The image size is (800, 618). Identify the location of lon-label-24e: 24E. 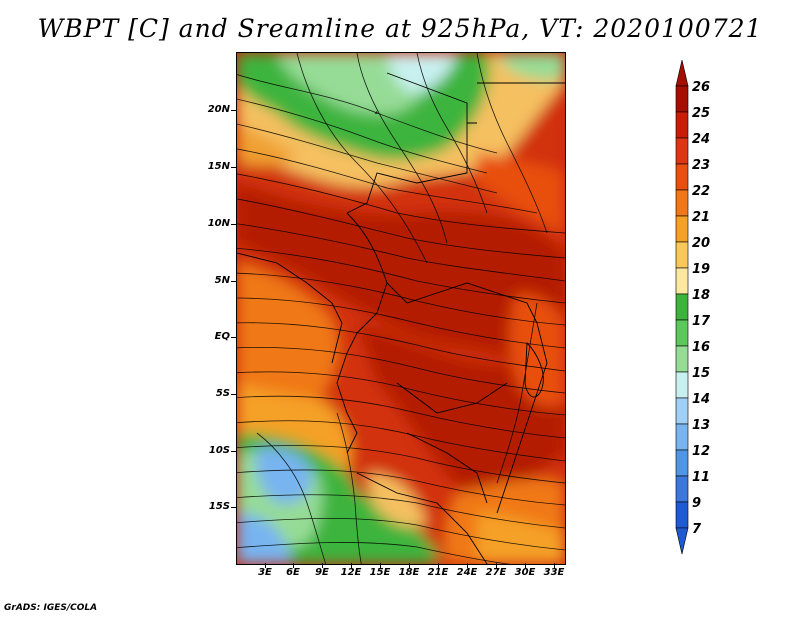
(467, 572).